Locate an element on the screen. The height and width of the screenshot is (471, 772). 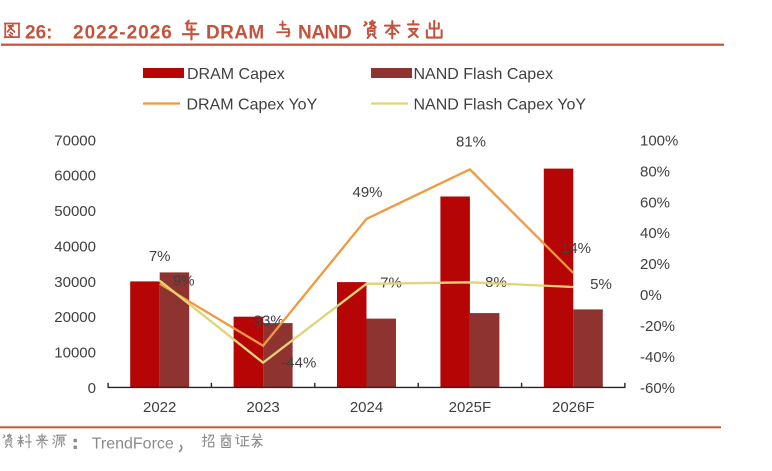
svg-text: -20% is located at coordinates (657, 326).